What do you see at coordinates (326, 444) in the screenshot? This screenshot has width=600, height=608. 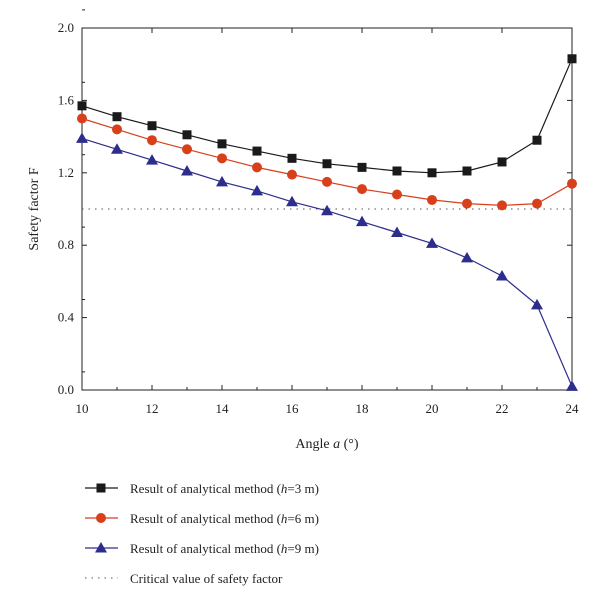 I see `x-axis-title: Angle a (°)` at bounding box center [326, 444].